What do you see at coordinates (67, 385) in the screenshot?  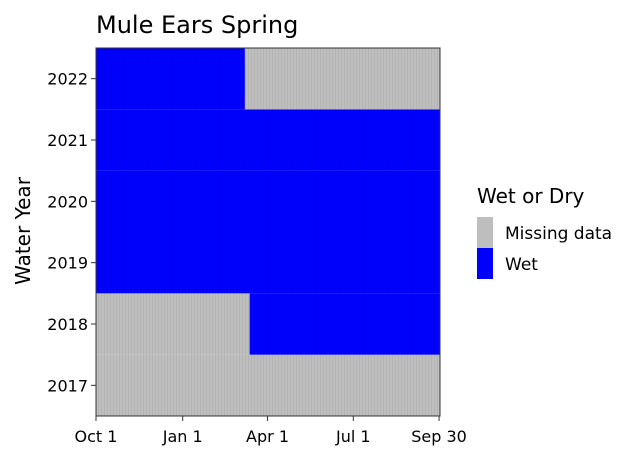 I see `y-tick-label: 2017` at bounding box center [67, 385].